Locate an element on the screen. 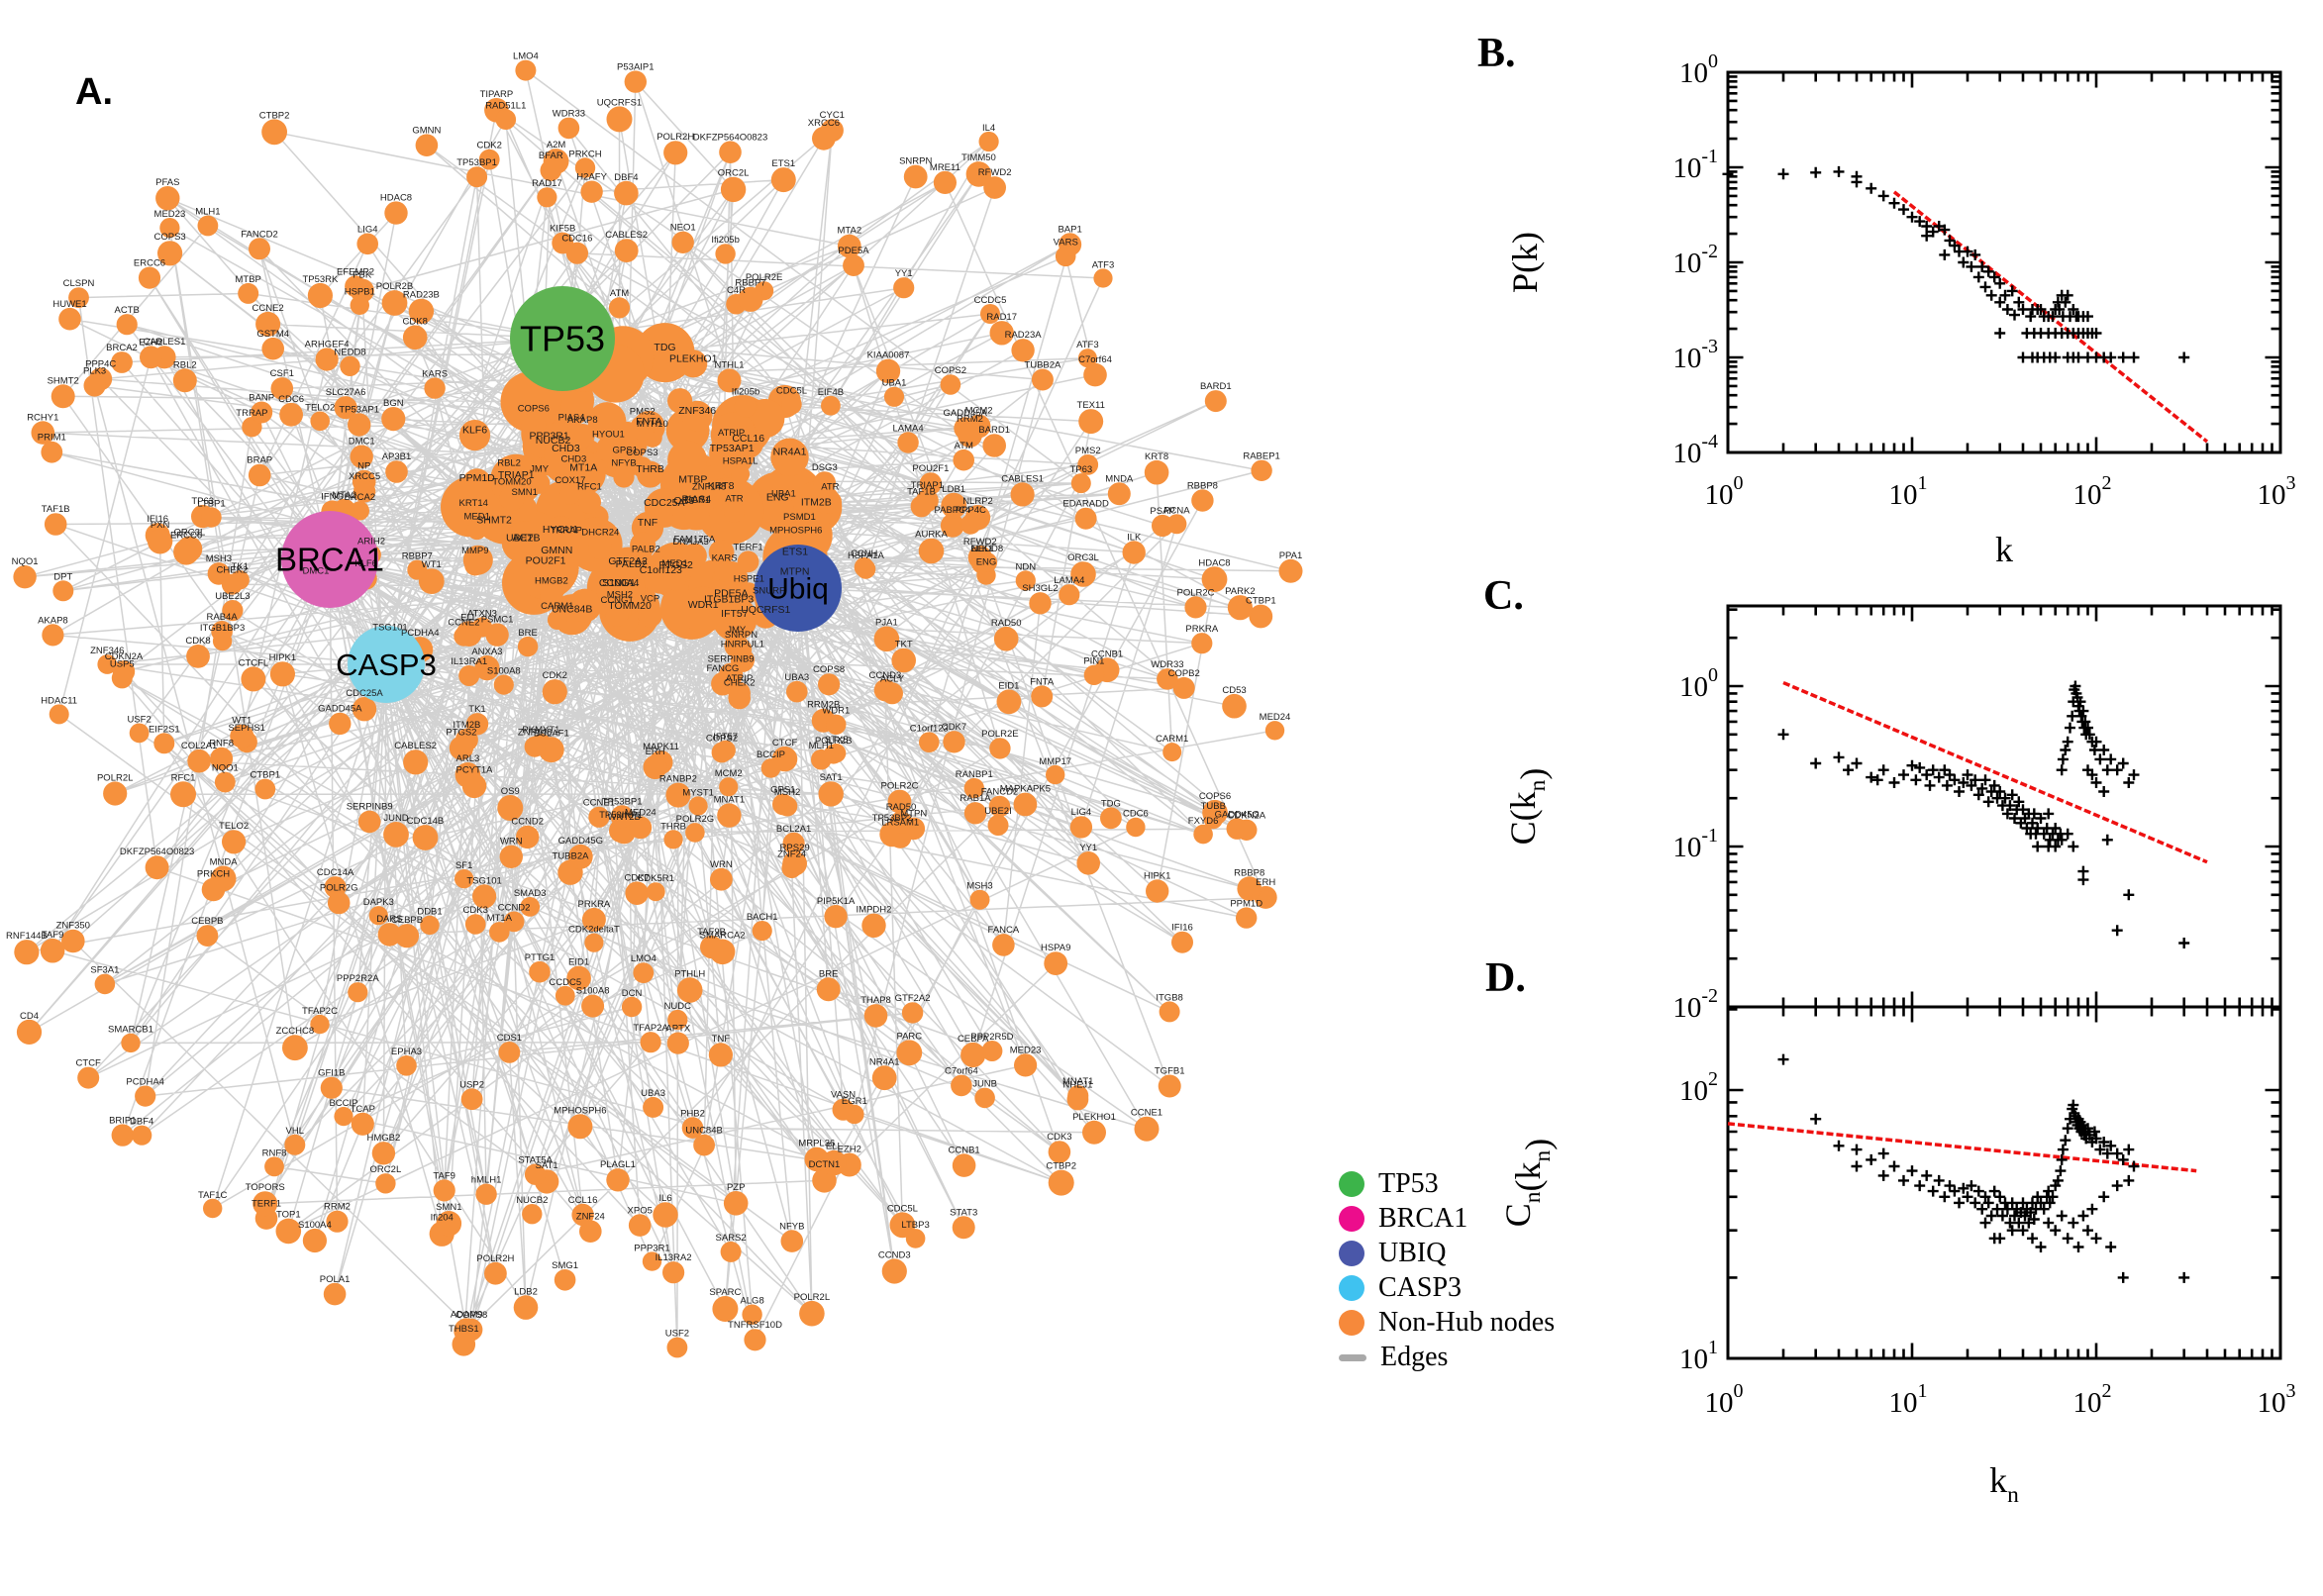 Image resolution: width=2323 pixels, height=1596 pixels. legend: TP53 BRCA1 UBIQ CASP3 Non-Hub nodes Edges is located at coordinates (1447, 1270).